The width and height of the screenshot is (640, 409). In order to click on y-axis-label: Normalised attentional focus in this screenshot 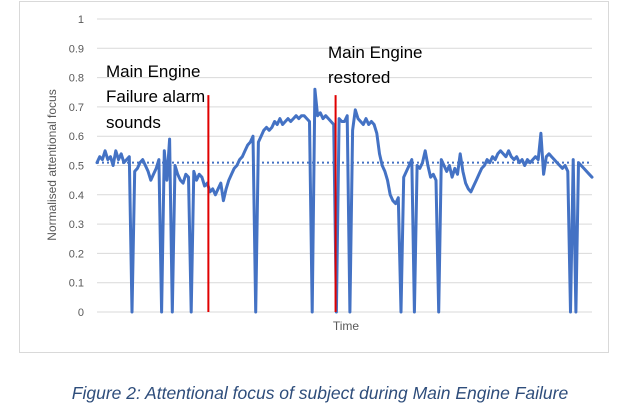, I will do `click(52, 164)`.